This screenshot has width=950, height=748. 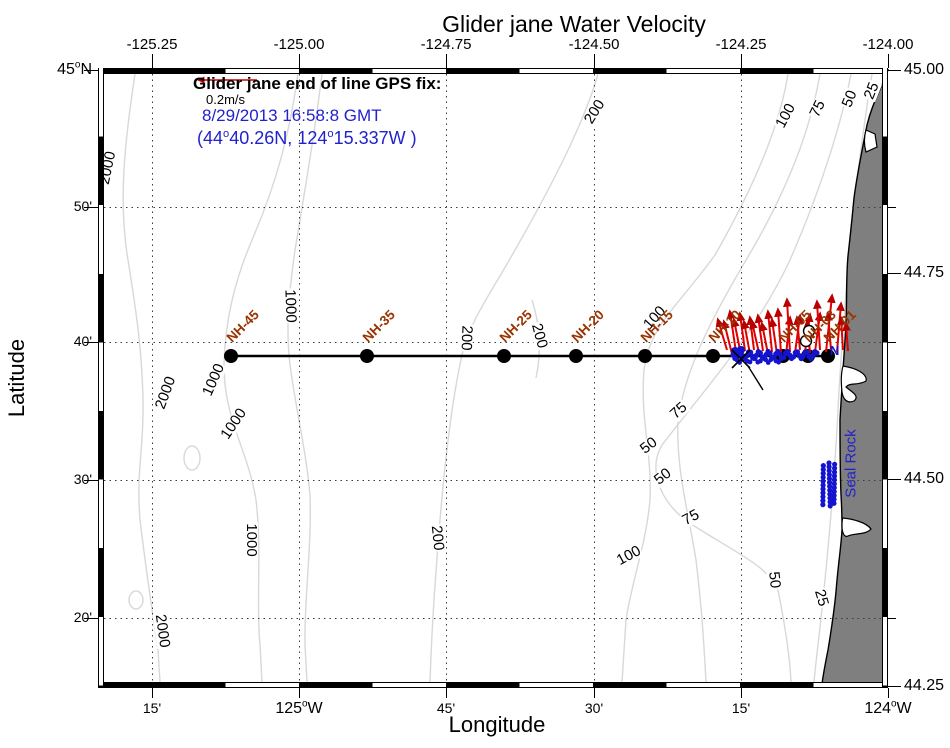 I want to click on legend-datetime: 8/29/2013 16:58:8 GMT, so click(x=292, y=115).